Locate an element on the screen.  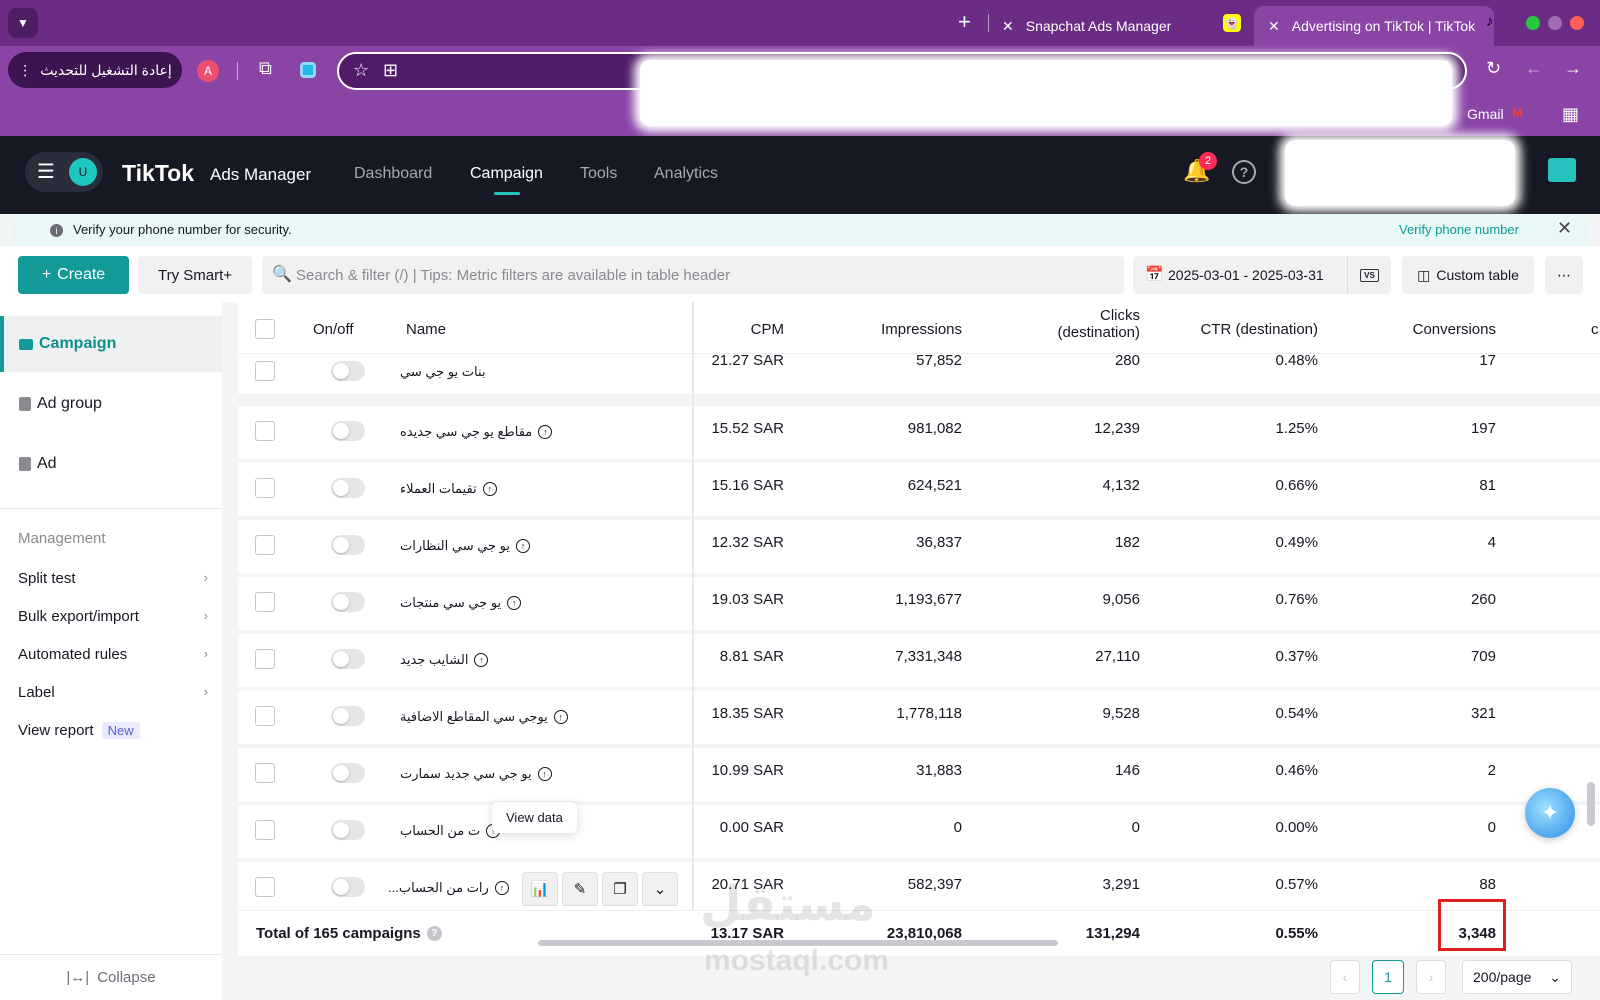
nav-campaign: Campaign is located at coordinates (506, 173).